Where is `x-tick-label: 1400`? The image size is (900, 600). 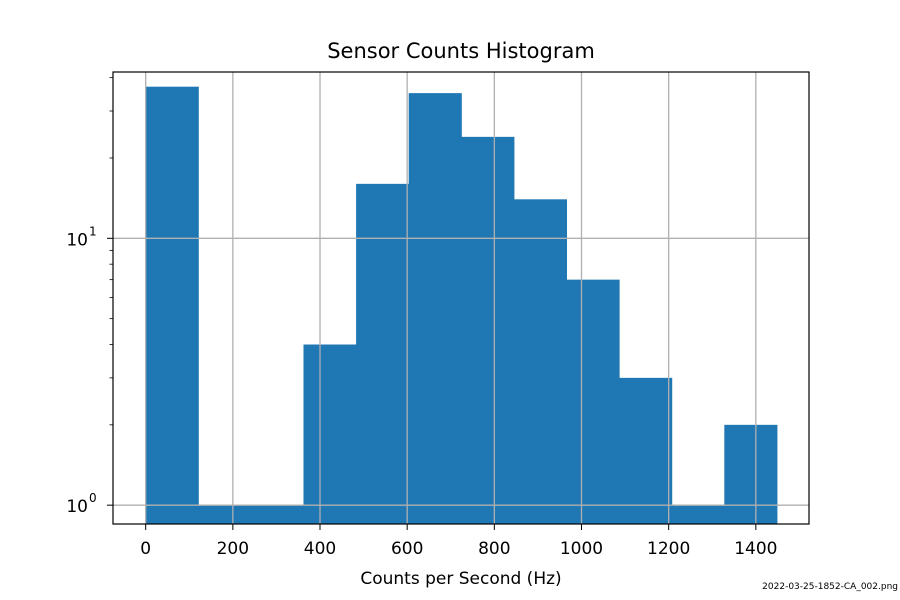 x-tick-label: 1400 is located at coordinates (755, 549).